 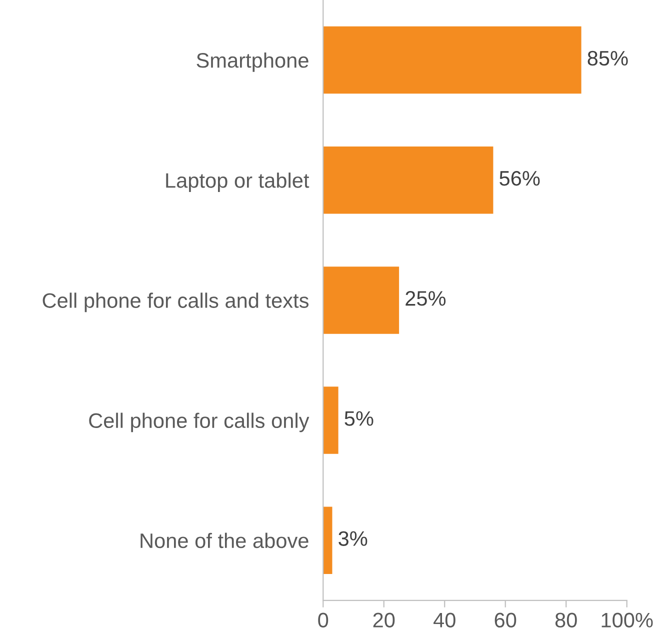 What do you see at coordinates (520, 178) in the screenshot?
I see `data-label: 56%` at bounding box center [520, 178].